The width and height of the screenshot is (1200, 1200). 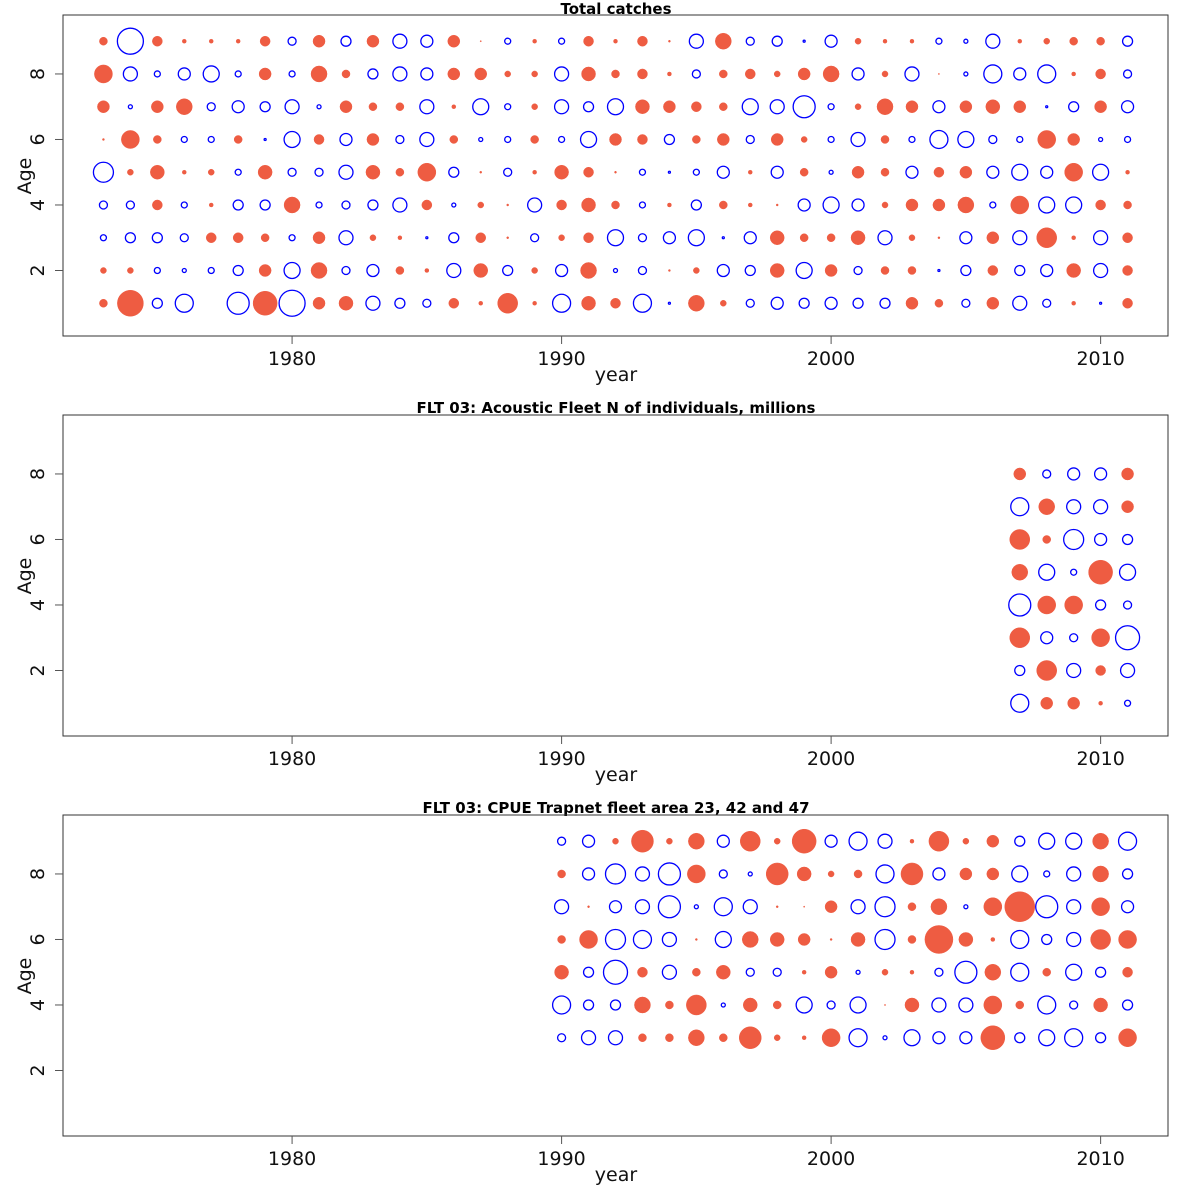 What do you see at coordinates (38, 139) in the screenshot?
I see `y-tick-label: 6` at bounding box center [38, 139].